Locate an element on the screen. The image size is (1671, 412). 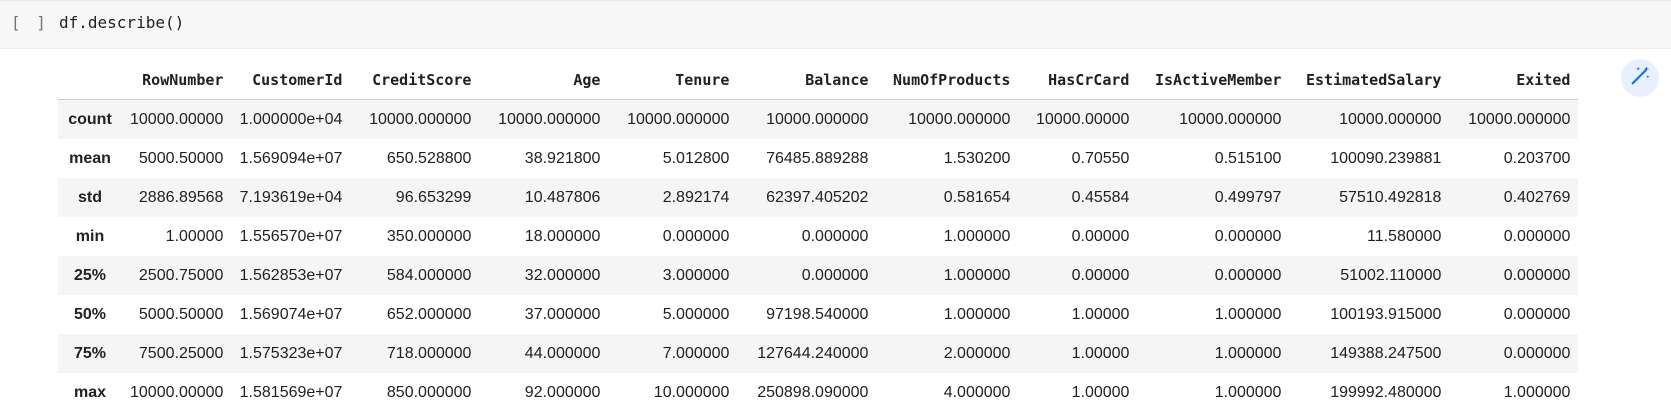
run-cell-indicator: [ ] is located at coordinates (30, 22).